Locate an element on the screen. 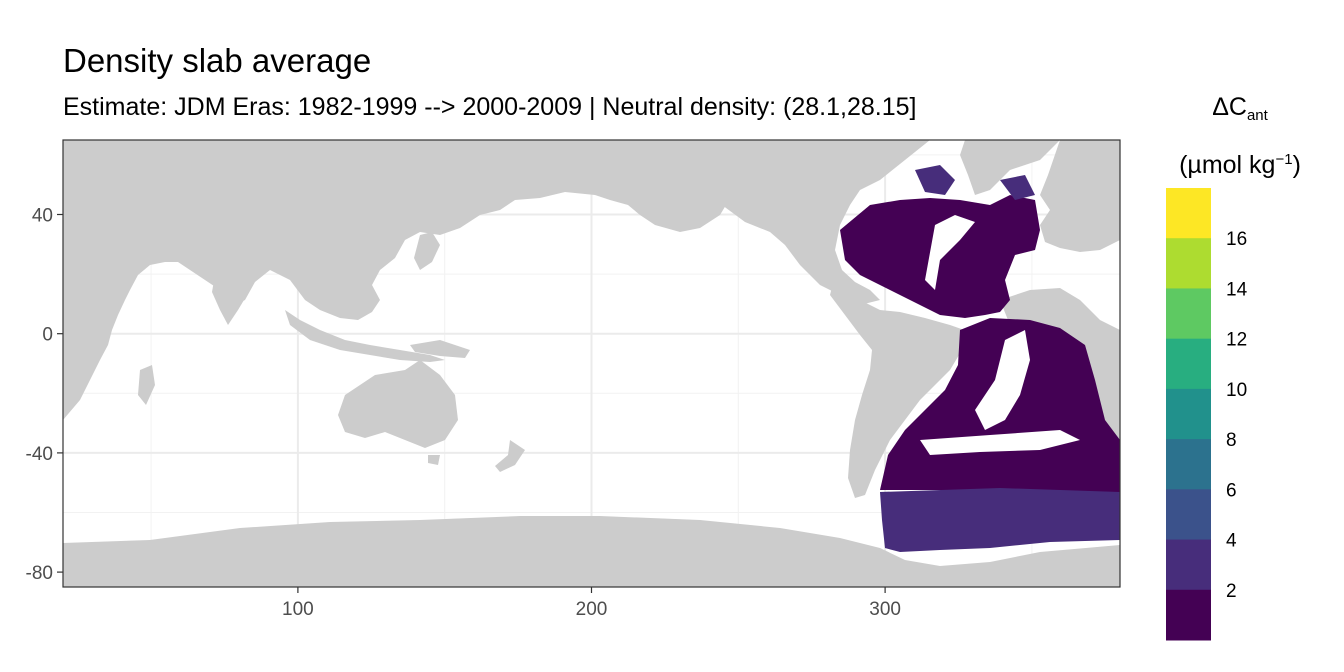 This screenshot has width=1344, height=672. x-axis: 100 200 300 is located at coordinates (591, 603).